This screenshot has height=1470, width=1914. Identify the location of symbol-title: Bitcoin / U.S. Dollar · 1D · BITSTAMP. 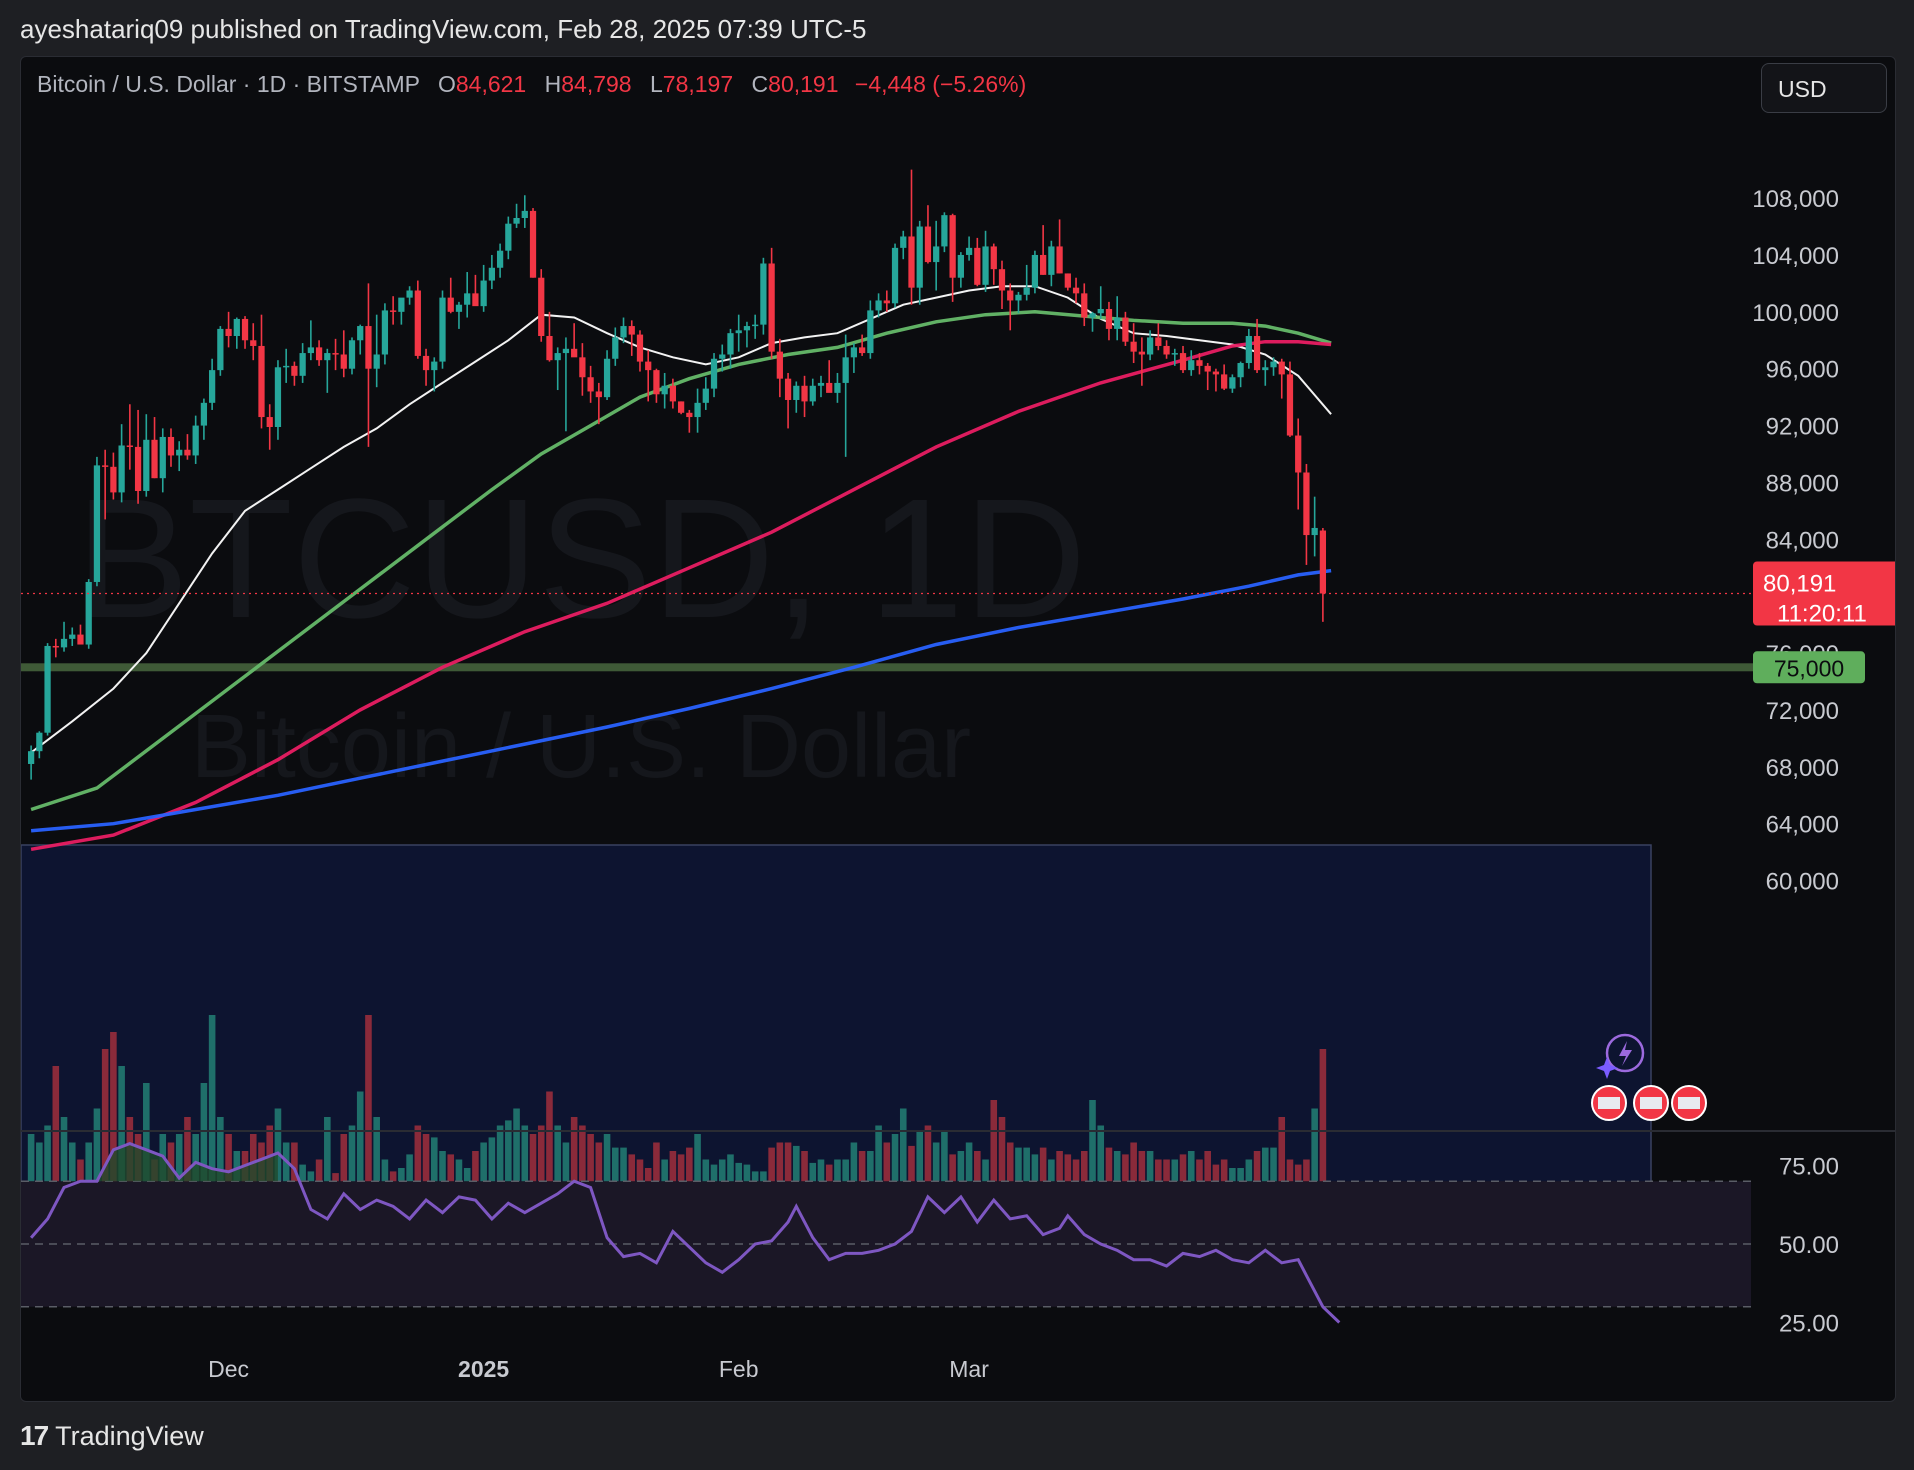
(228, 84).